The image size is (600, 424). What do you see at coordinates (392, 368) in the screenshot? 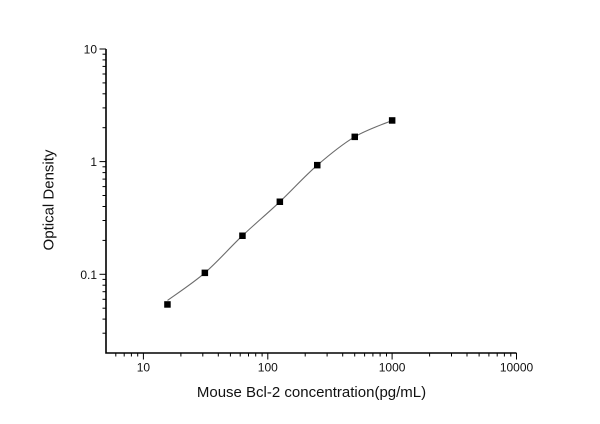
I see `x-tick-label: 1000` at bounding box center [392, 368].